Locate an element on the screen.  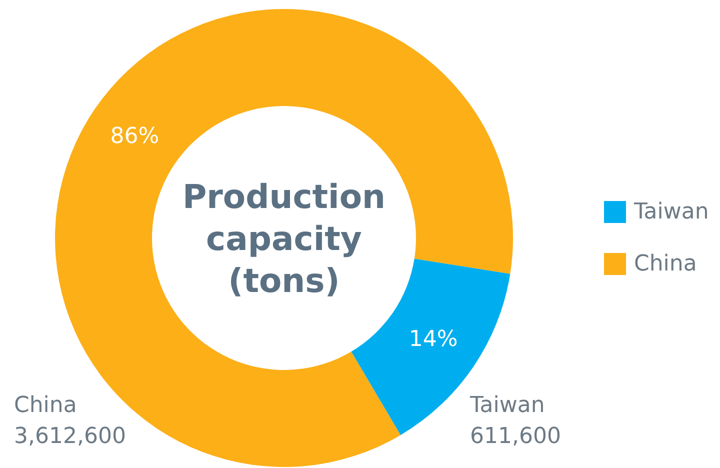
data-label: 86% is located at coordinates (135, 137).